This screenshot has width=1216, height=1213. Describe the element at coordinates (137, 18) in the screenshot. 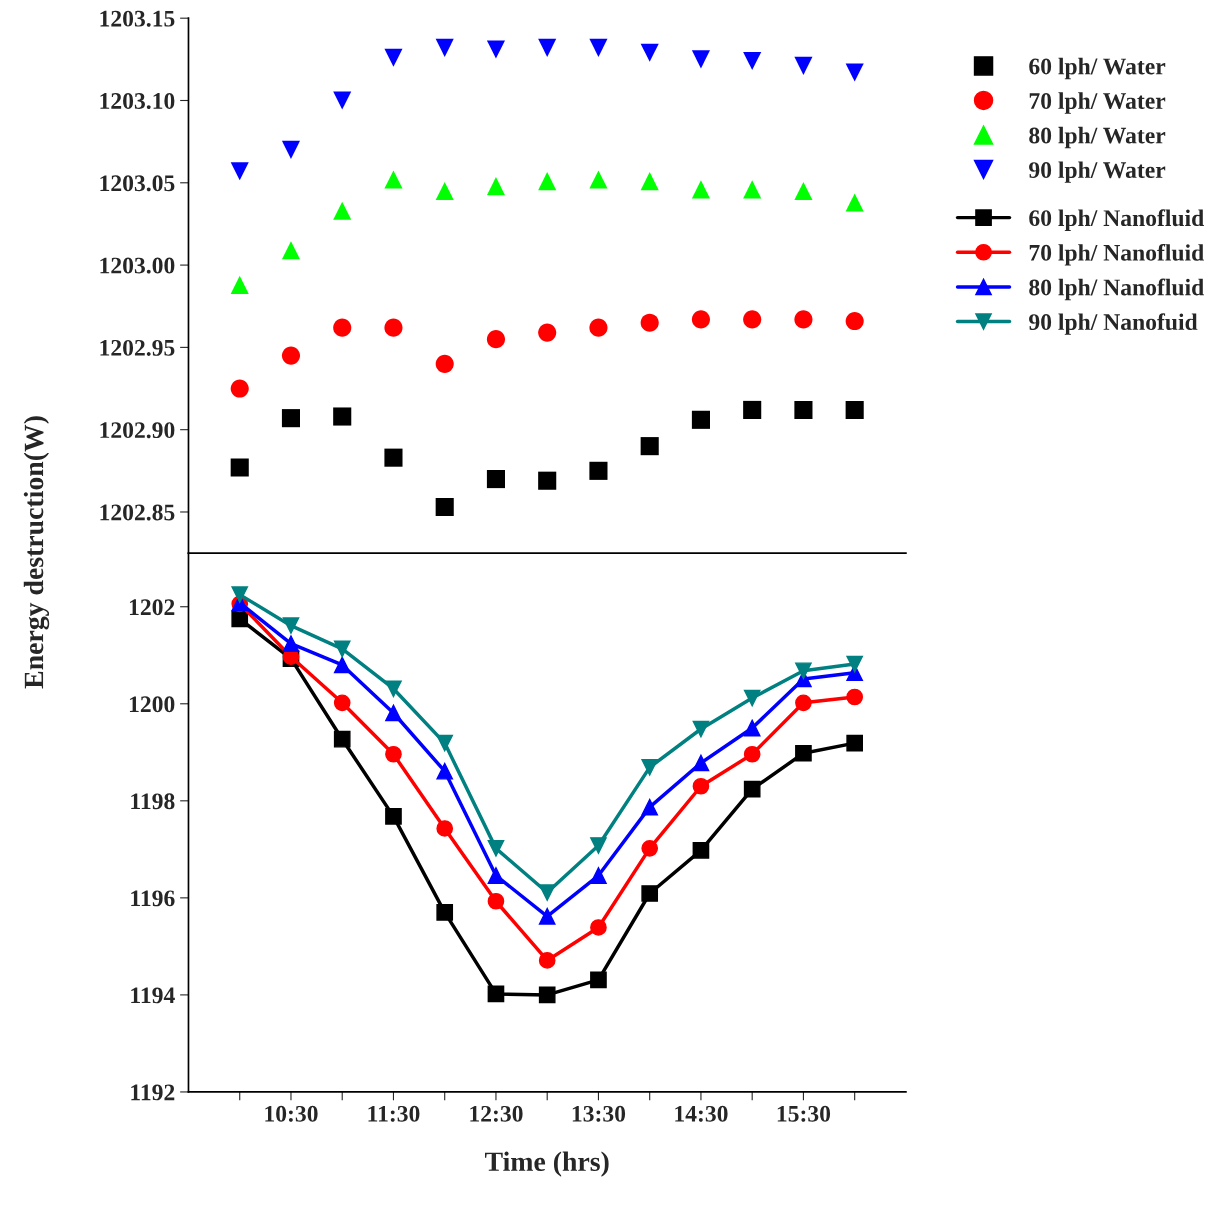

I see `y-tick-label: 1203.15` at that location.